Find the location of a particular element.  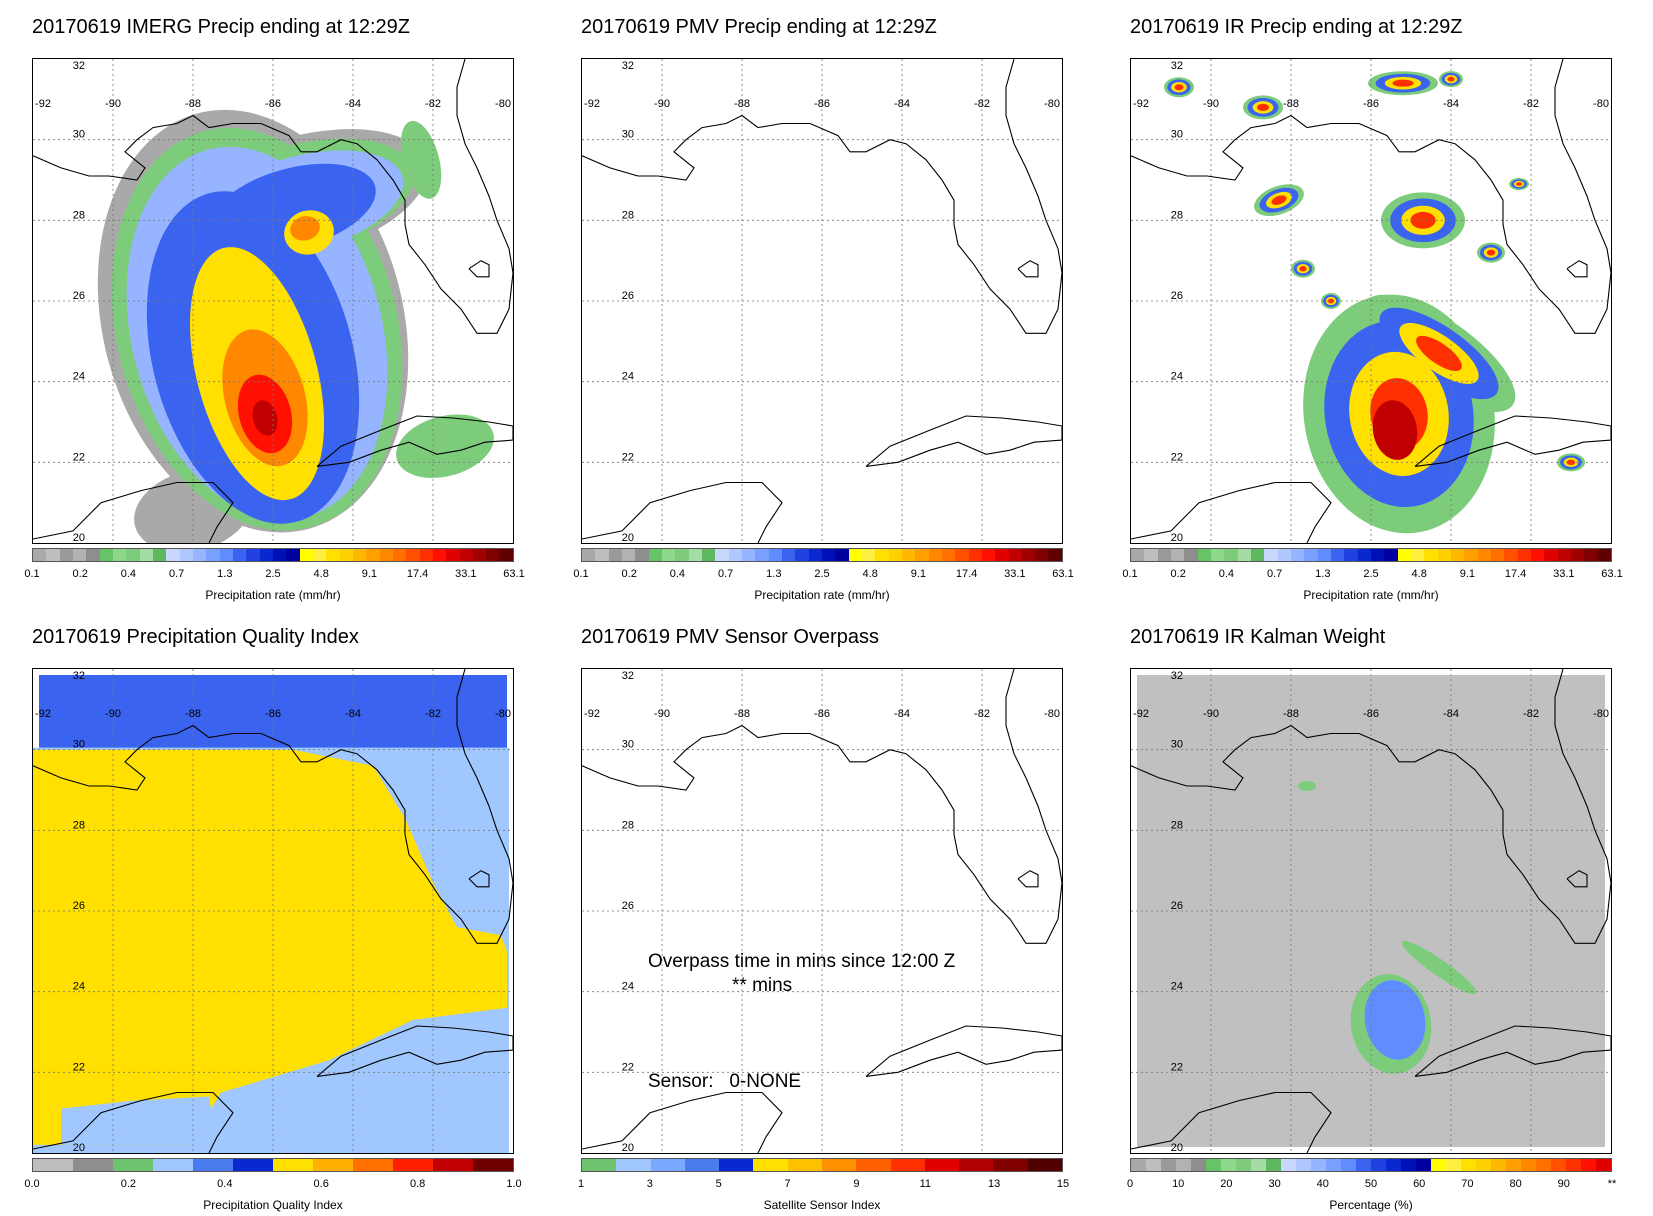

colorbar-tick-label: 5 is located at coordinates (718, 1184).